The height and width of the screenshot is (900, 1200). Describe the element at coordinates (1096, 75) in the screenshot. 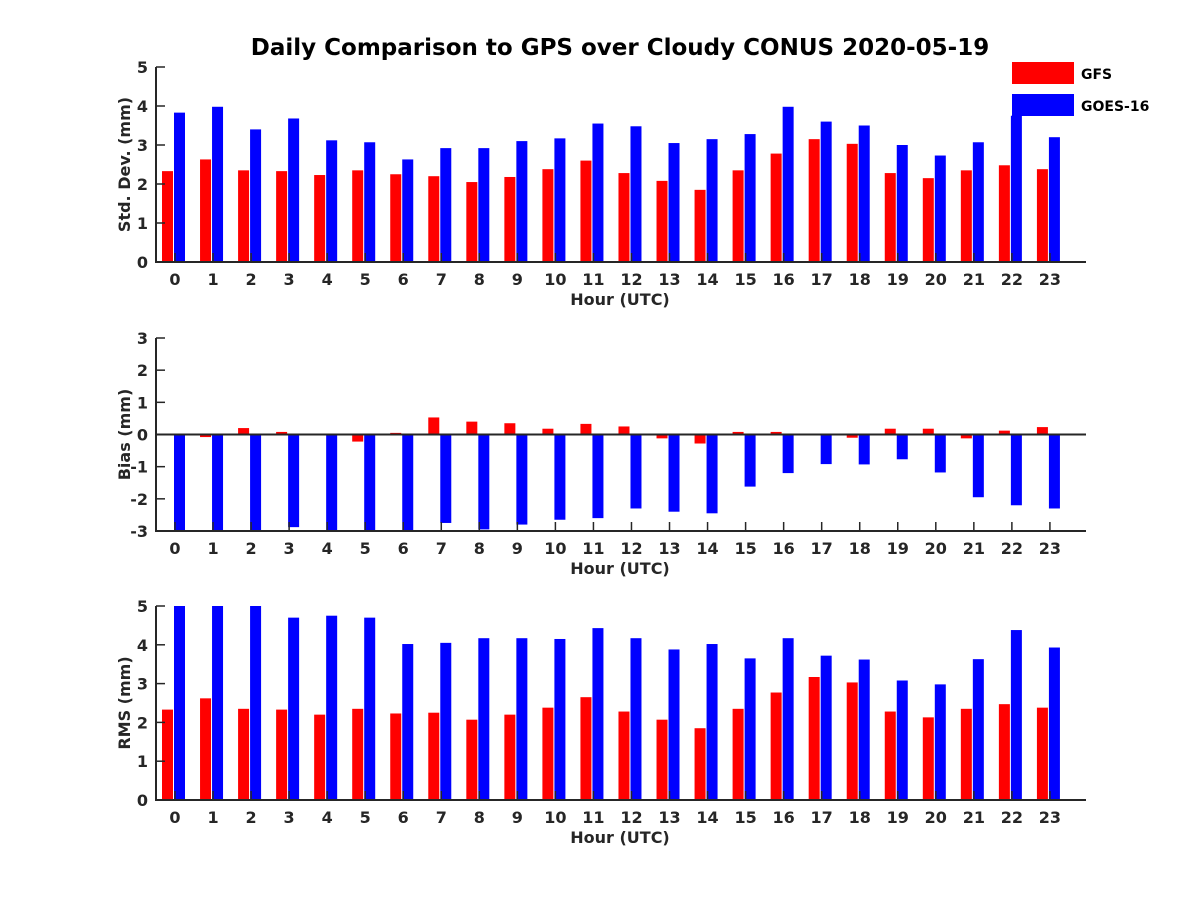

I see `legend-label-gfs: GFS` at that location.